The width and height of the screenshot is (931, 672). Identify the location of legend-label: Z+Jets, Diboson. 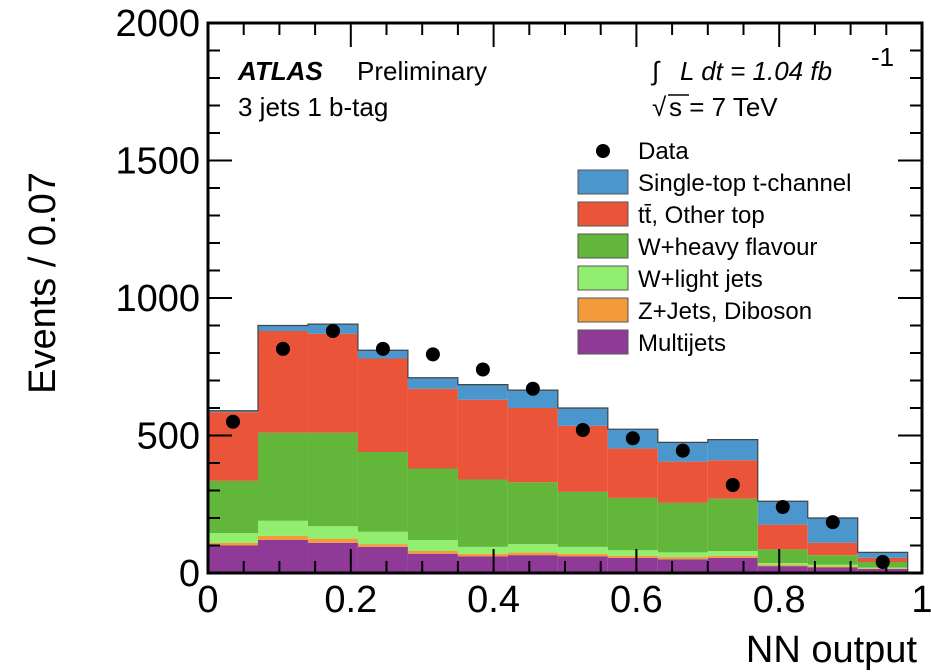
(725, 311).